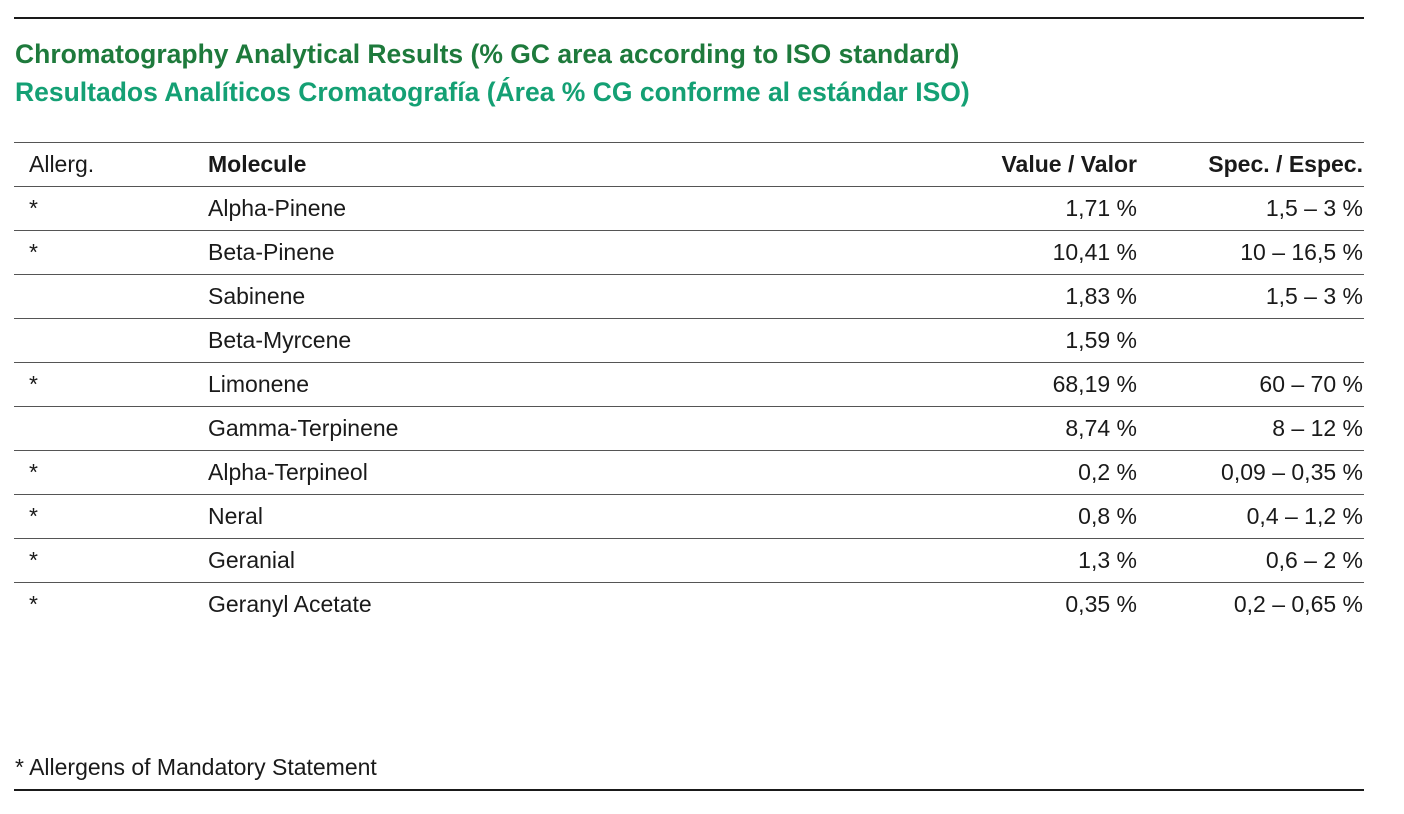 This screenshot has height=814, width=1404. What do you see at coordinates (259, 384) in the screenshot?
I see `molecule-name: Limonene` at bounding box center [259, 384].